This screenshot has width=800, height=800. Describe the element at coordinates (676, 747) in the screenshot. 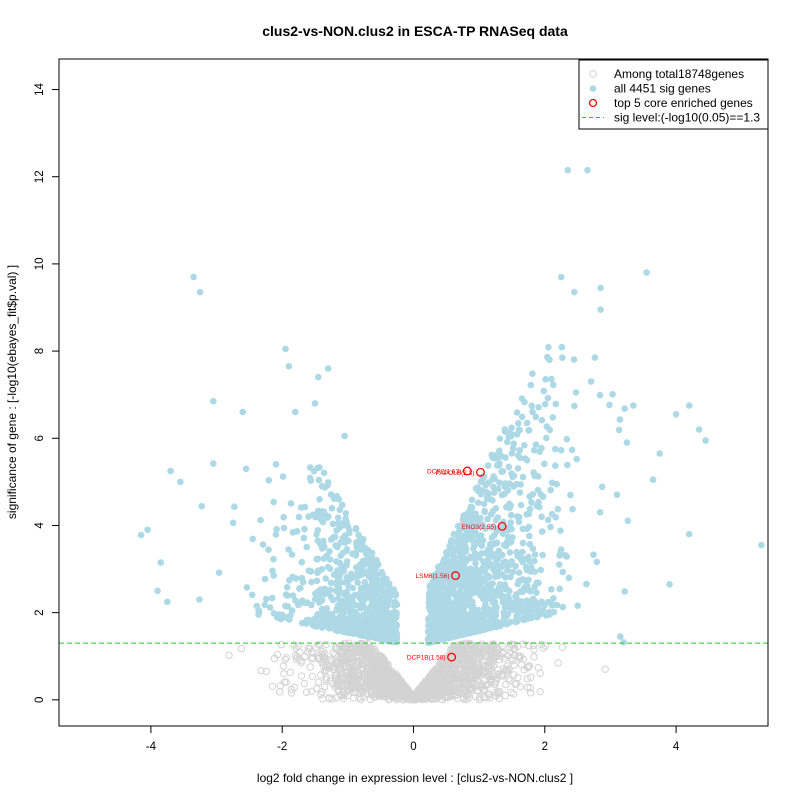

I see `x-tick-label: 4` at that location.